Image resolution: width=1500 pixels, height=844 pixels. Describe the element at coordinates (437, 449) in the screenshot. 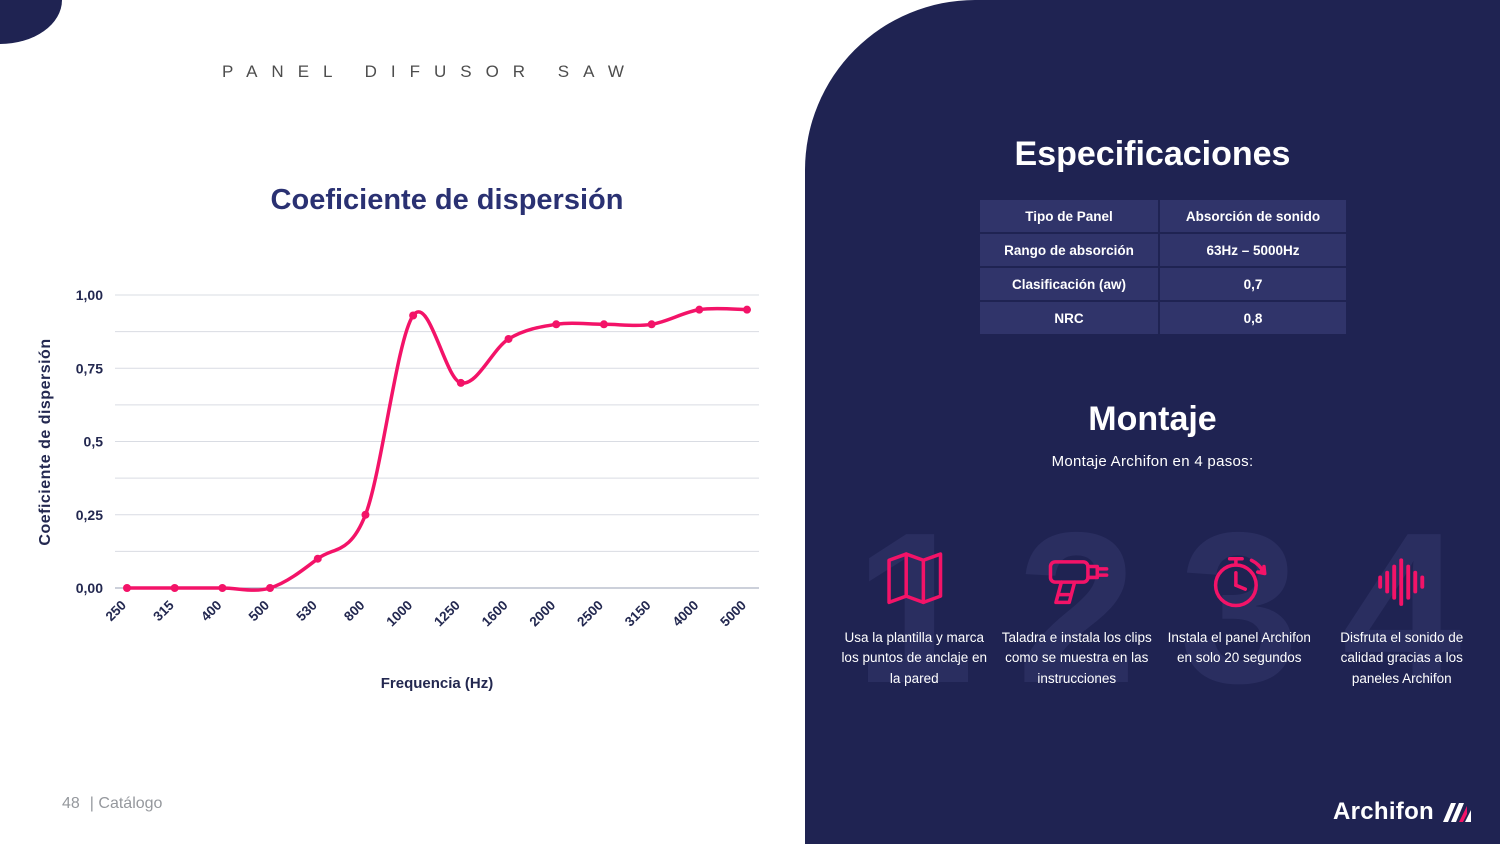

I see `dispersion-line` at that location.